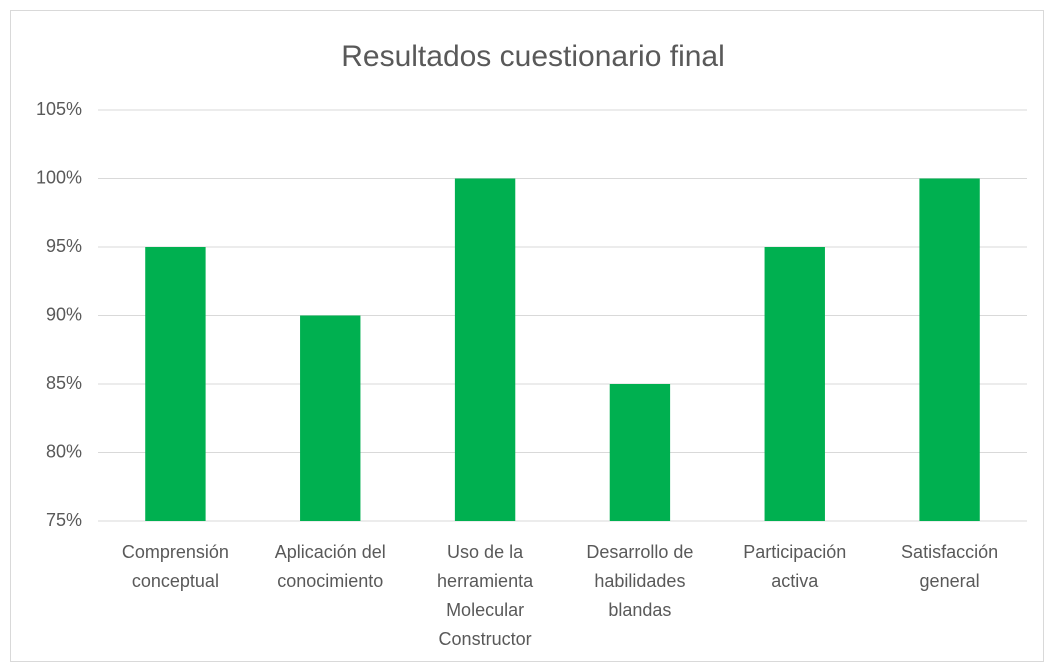 This screenshot has width=1046, height=664. I want to click on x-tick-label: Comprensión conceptual, so click(175, 566).